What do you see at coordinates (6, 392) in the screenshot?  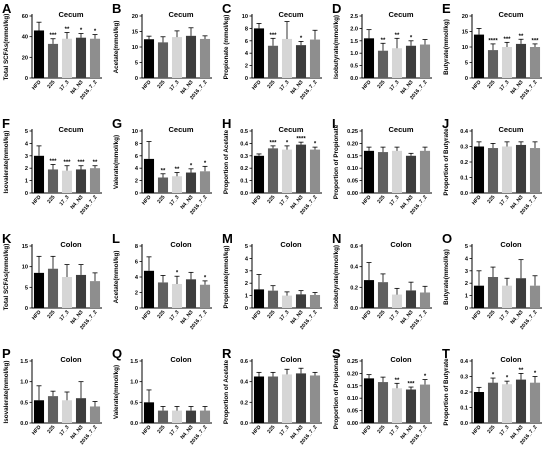 I see `y-axis-label: Isovalerate(mmol/kg)` at bounding box center [6, 392].